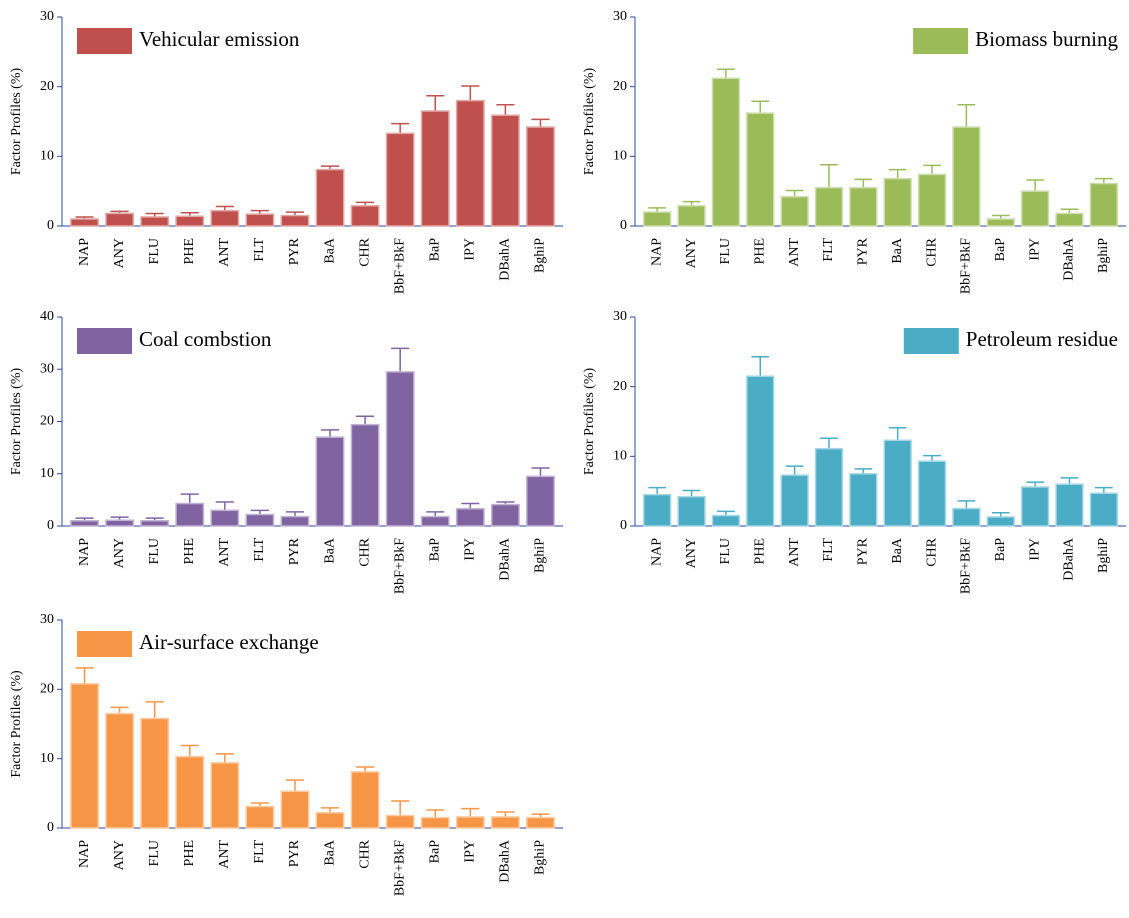 This screenshot has width=1129, height=918. Describe the element at coordinates (1046, 39) in the screenshot. I see `legend-label: Biomass burning` at that location.